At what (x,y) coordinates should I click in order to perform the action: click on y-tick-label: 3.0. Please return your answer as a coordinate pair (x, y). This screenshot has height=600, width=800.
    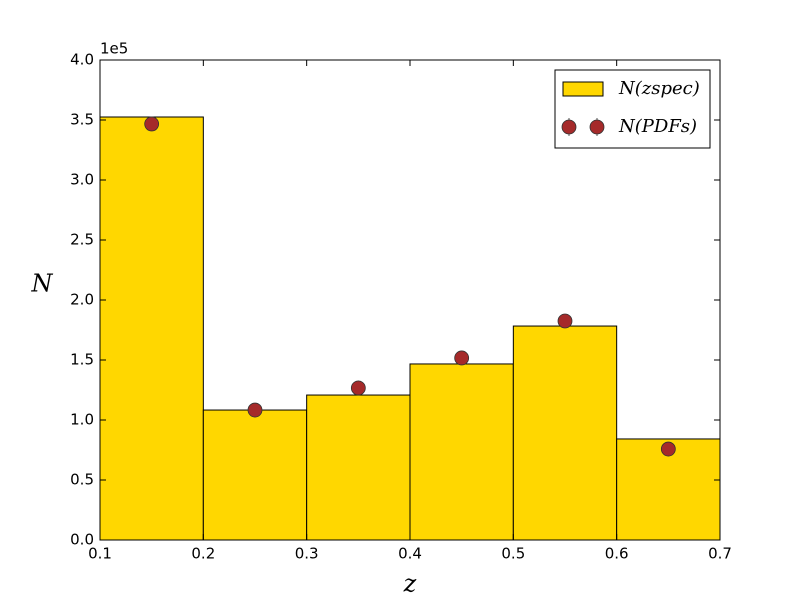
    Looking at the image, I should click on (82, 180).